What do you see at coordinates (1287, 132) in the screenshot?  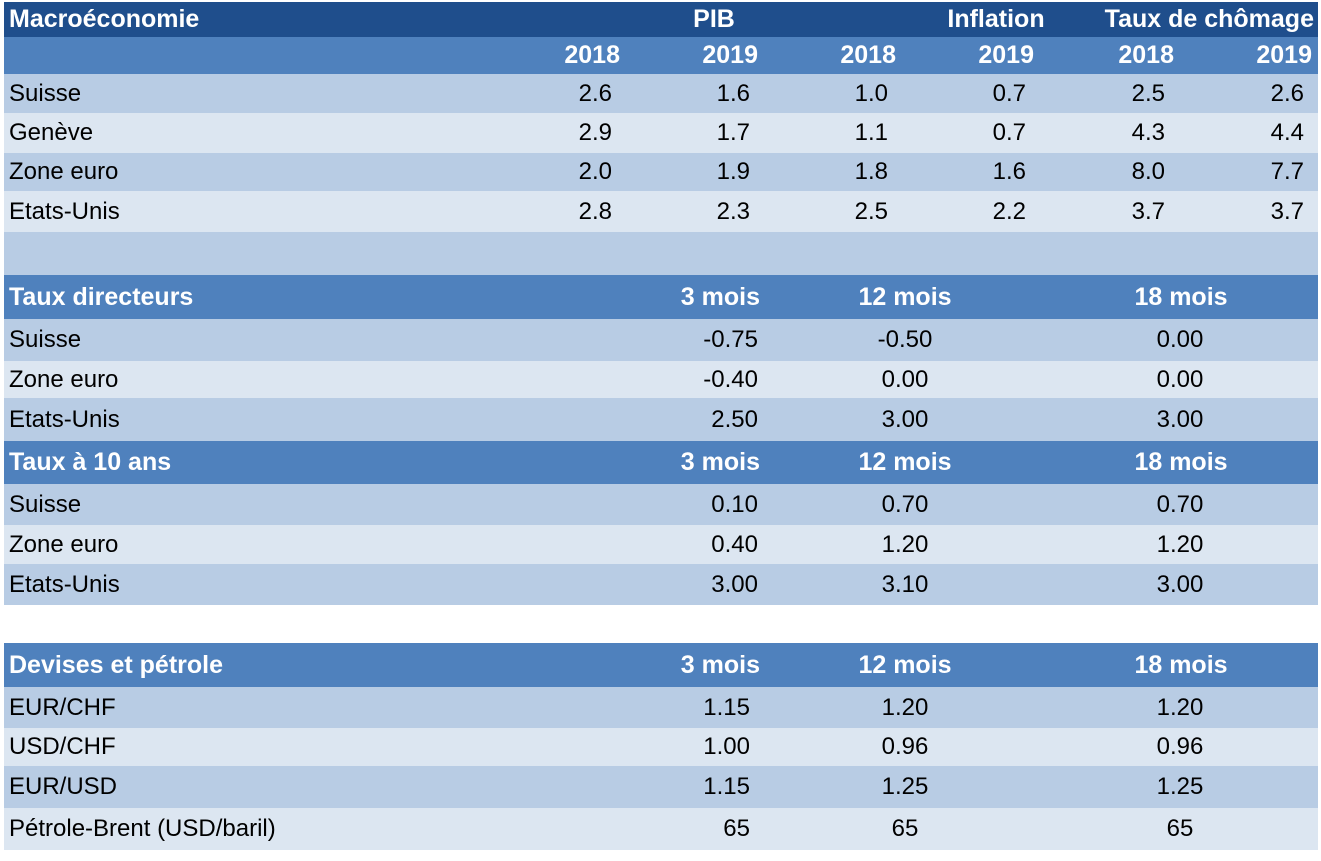 I see `value-cell: 4.4` at bounding box center [1287, 132].